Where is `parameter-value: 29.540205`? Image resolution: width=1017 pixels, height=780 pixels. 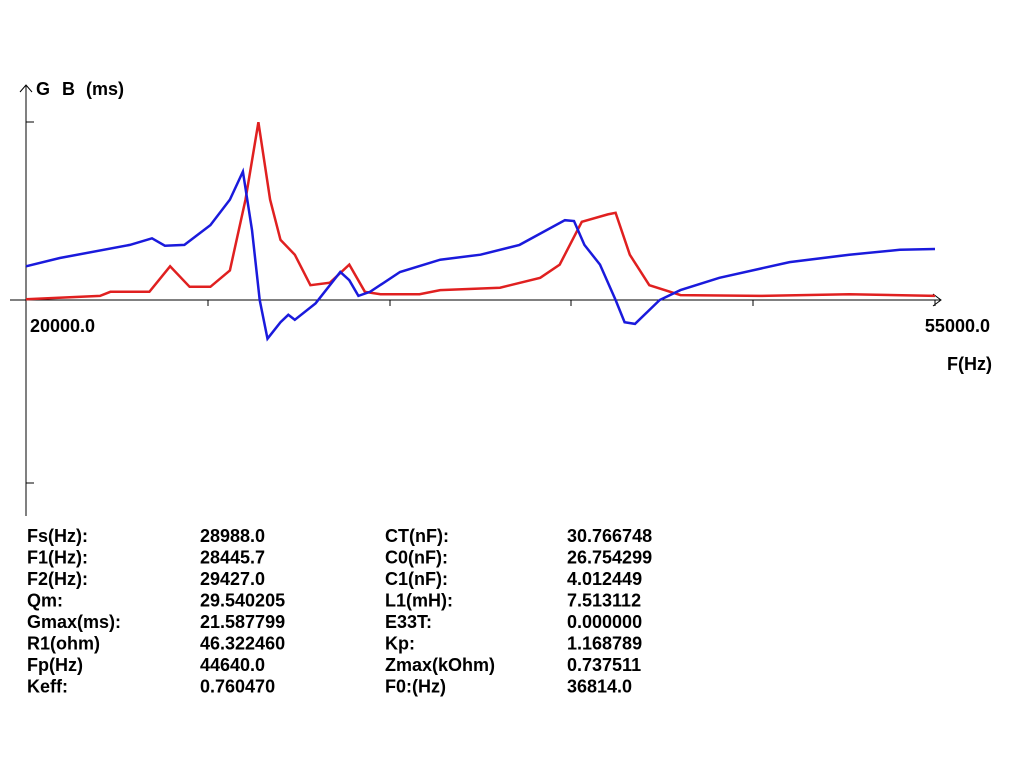 parameter-value: 29.540205 is located at coordinates (242, 600).